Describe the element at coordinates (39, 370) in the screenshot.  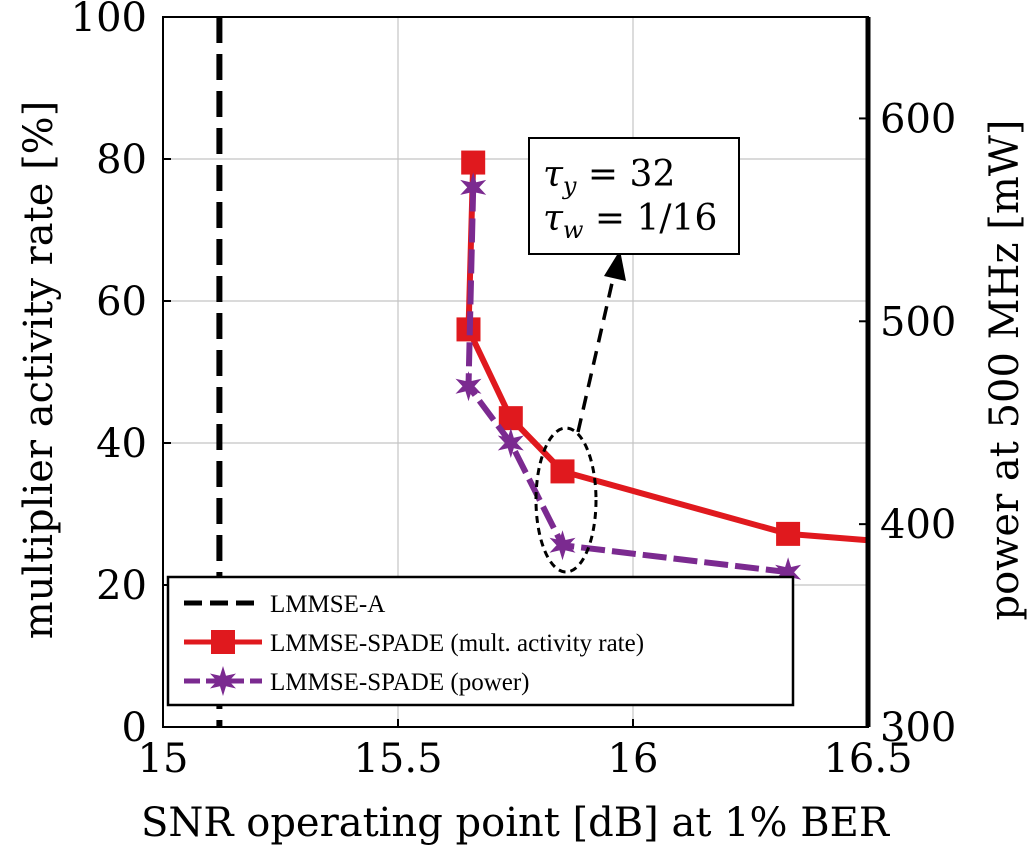
I see `y-axis-left-title: multiplier activity rate [%]` at that location.